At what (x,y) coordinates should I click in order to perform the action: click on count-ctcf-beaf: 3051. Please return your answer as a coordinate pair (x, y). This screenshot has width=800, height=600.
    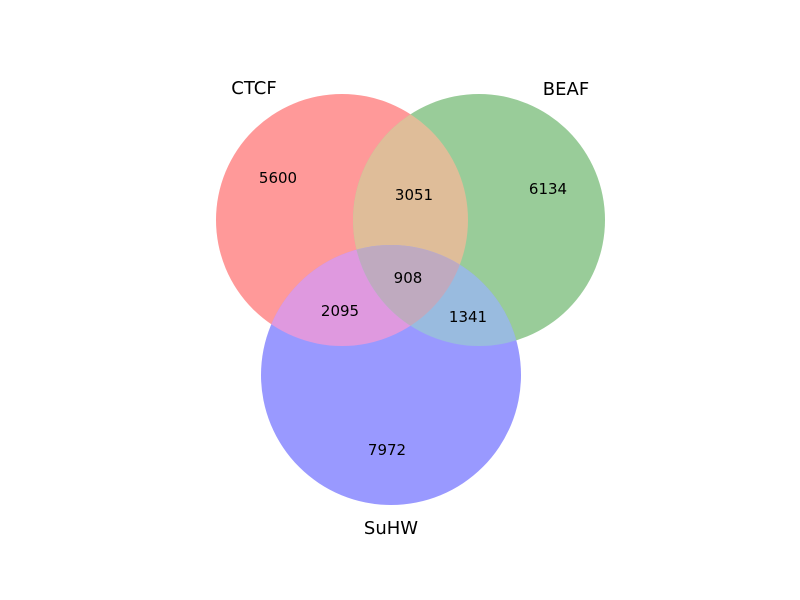
    Looking at the image, I should click on (414, 195).